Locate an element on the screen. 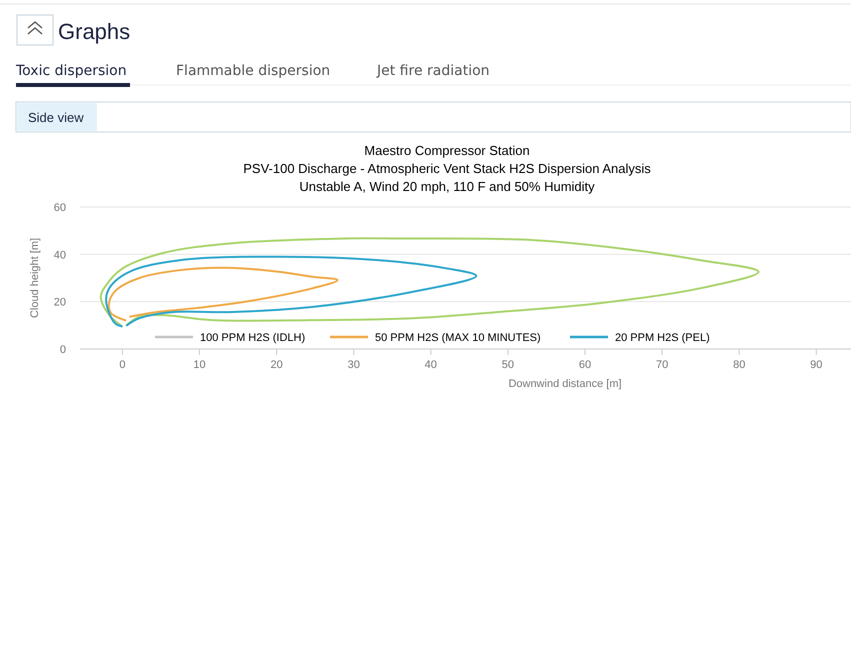 Image resolution: width=851 pixels, height=650 pixels. text: Jet fire radiation is located at coordinates (433, 71).